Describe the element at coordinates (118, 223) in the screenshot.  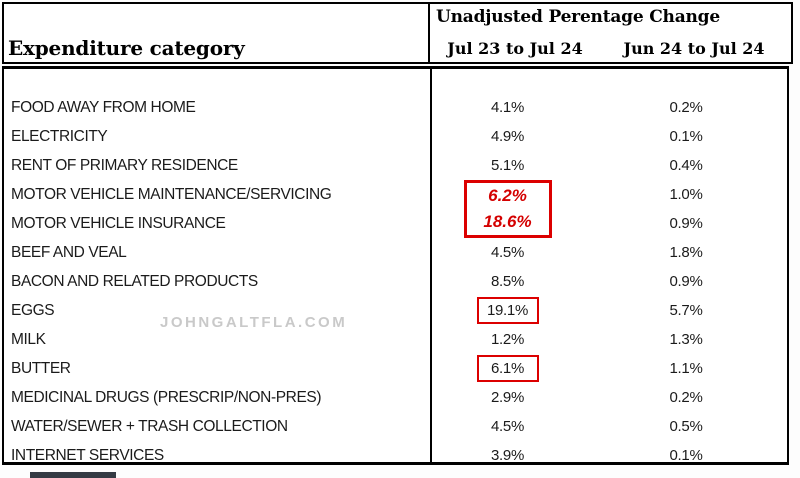
I see `category-cell: MOTOR VEHICLE INSURANCE` at that location.